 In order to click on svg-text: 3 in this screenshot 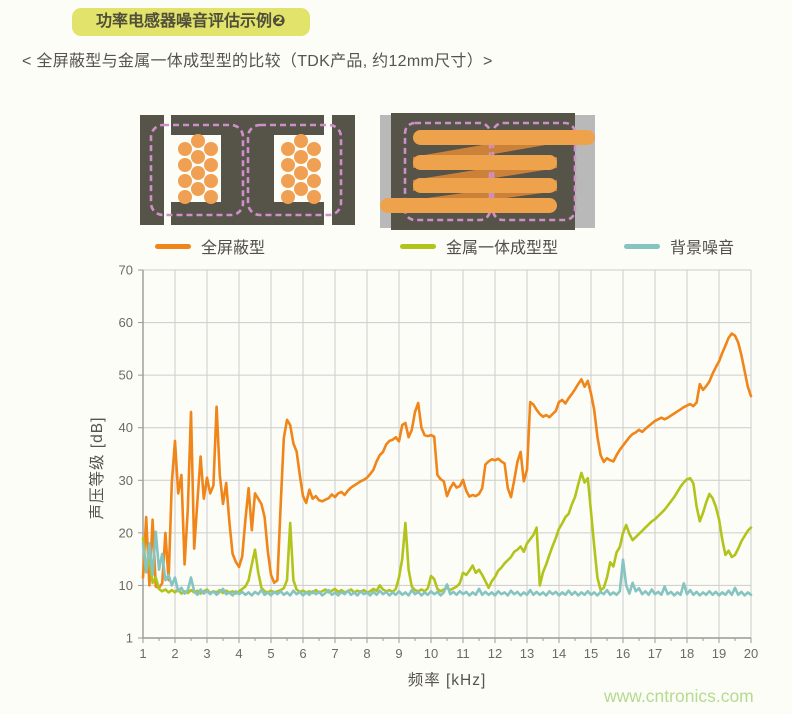, I will do `click(206, 653)`.